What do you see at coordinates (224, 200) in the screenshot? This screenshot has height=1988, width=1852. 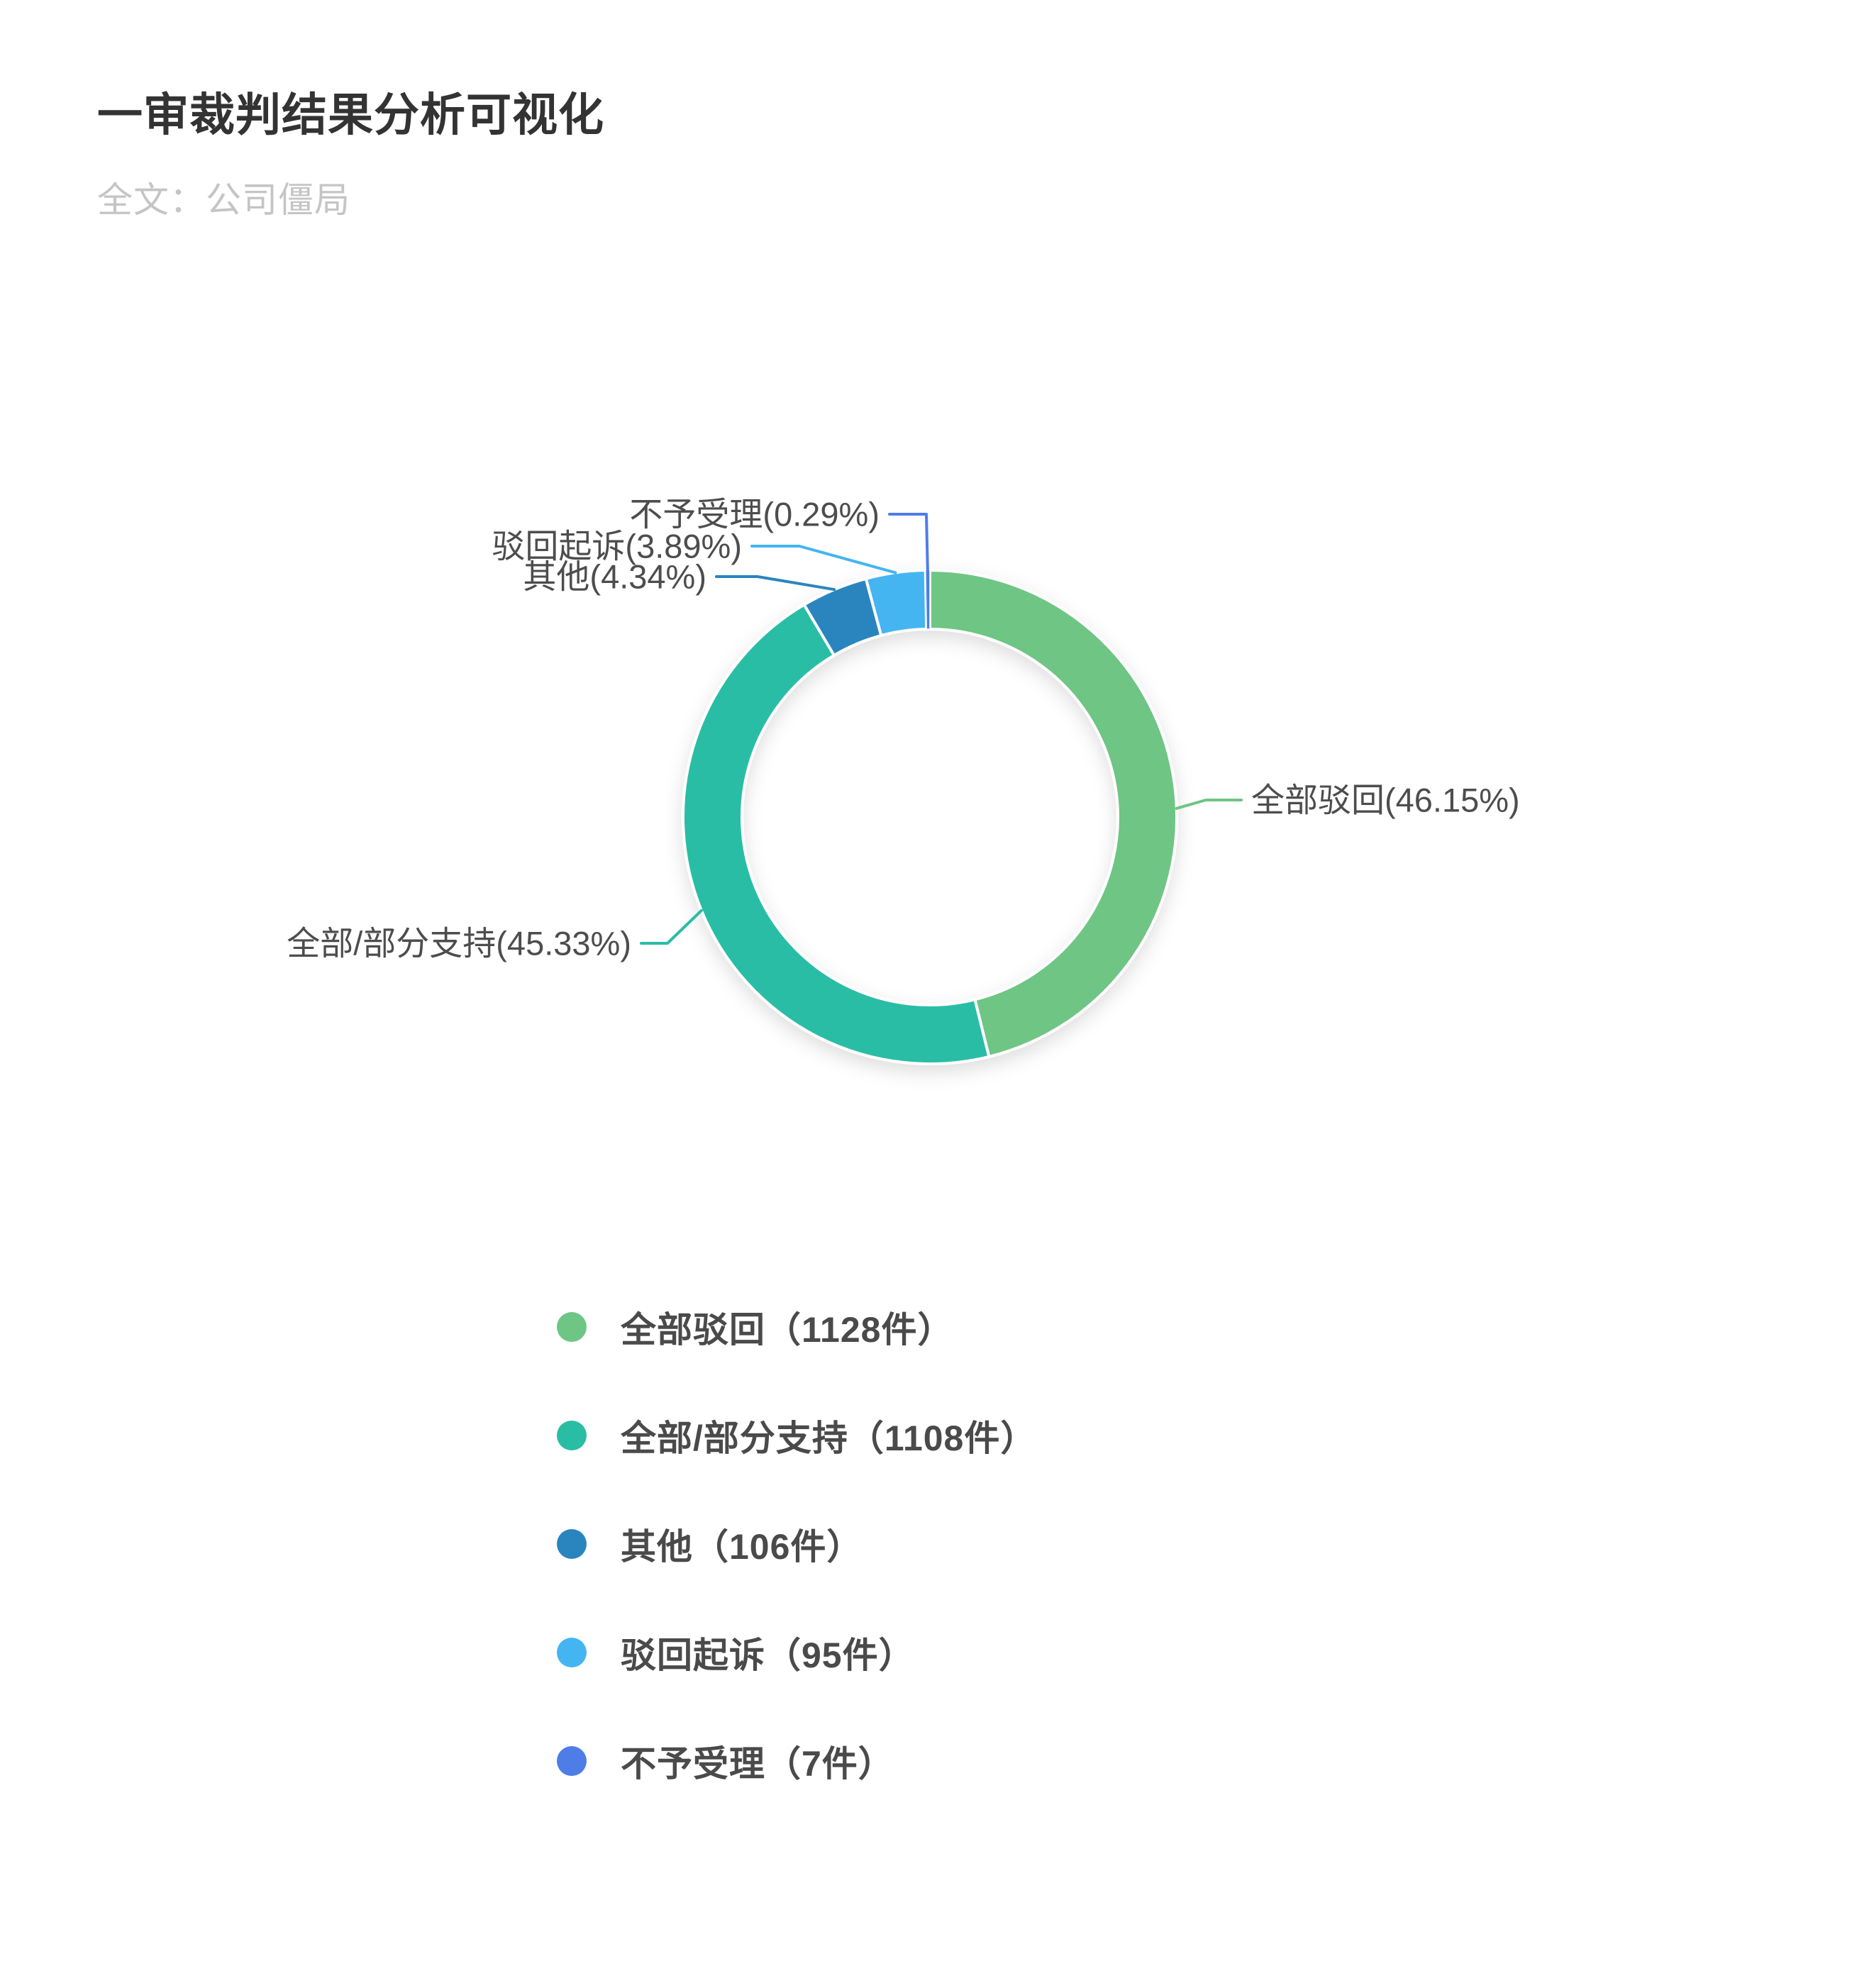 I see `page-subtitle: 全文：公司僵局` at bounding box center [224, 200].